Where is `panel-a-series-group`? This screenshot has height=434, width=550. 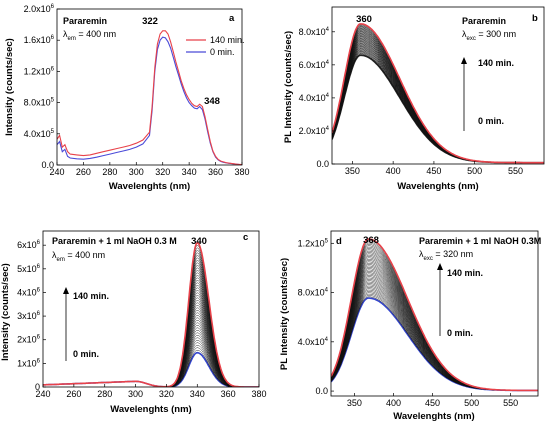 panel-a-series-group is located at coordinates (149, 97).